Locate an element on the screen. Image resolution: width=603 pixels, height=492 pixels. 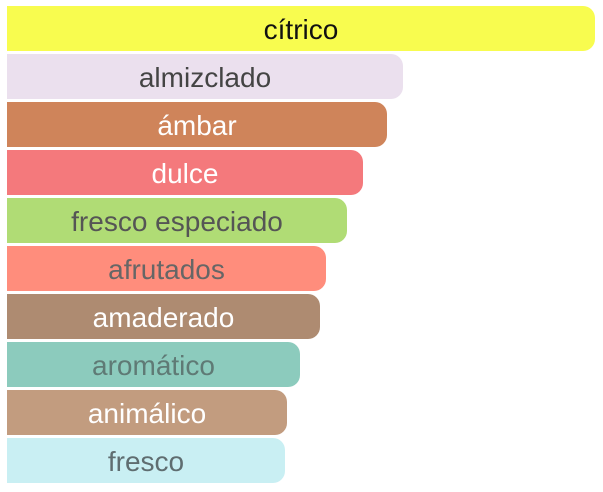
bar-9: fresco is located at coordinates (146, 460).